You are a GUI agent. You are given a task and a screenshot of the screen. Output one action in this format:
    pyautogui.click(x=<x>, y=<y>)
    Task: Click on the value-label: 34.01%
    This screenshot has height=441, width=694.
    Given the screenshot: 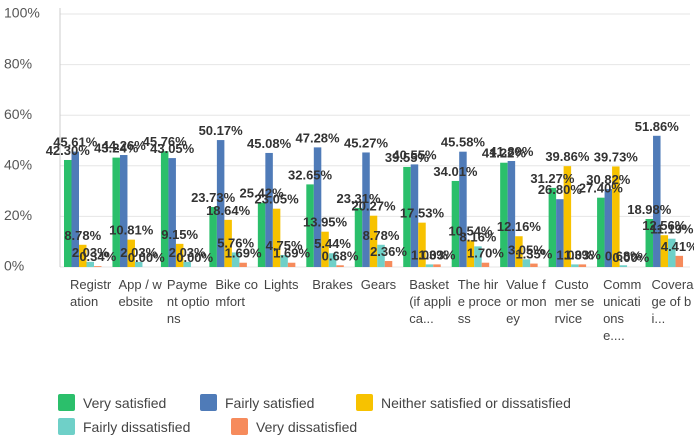 What is the action you would take?
    pyautogui.click(x=455, y=171)
    